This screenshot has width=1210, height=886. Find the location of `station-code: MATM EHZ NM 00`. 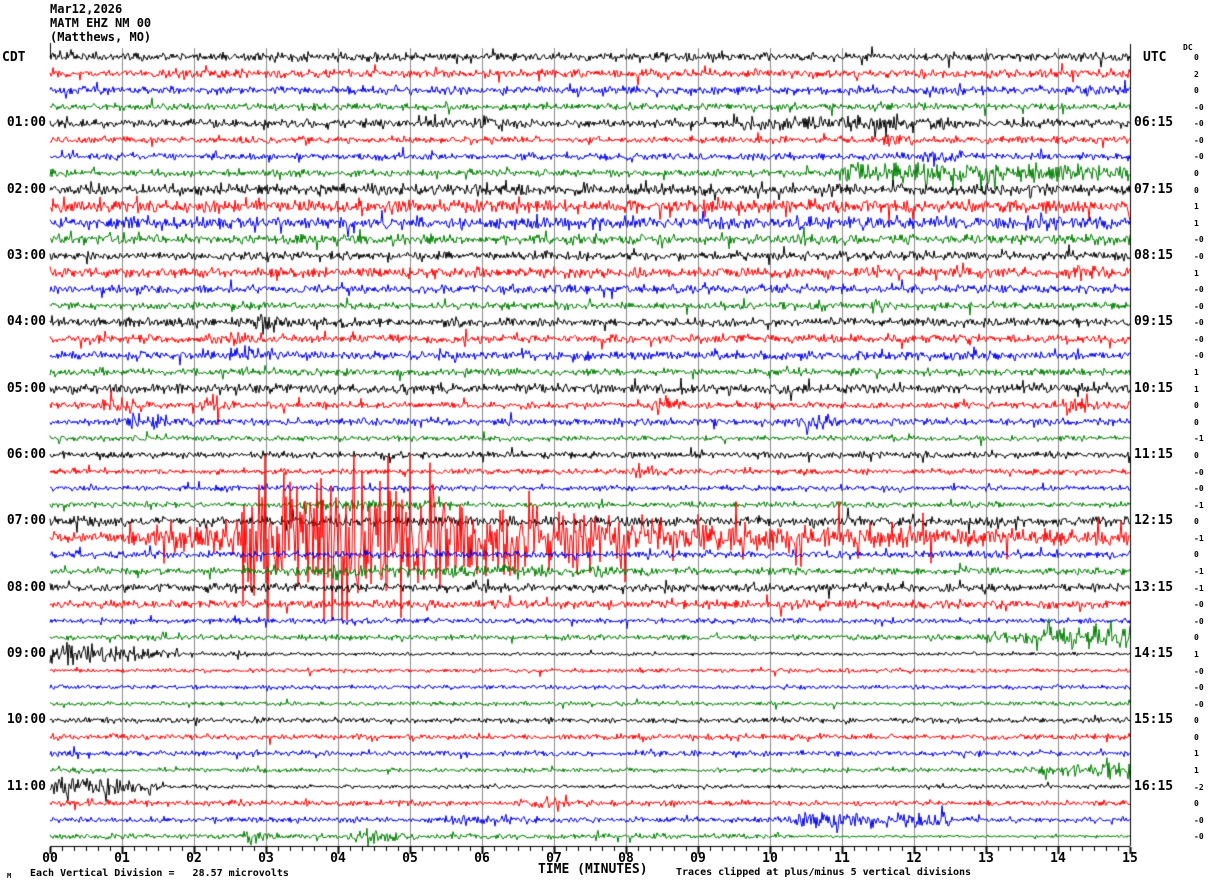

station-code: MATM EHZ NM 00 is located at coordinates (101, 23).